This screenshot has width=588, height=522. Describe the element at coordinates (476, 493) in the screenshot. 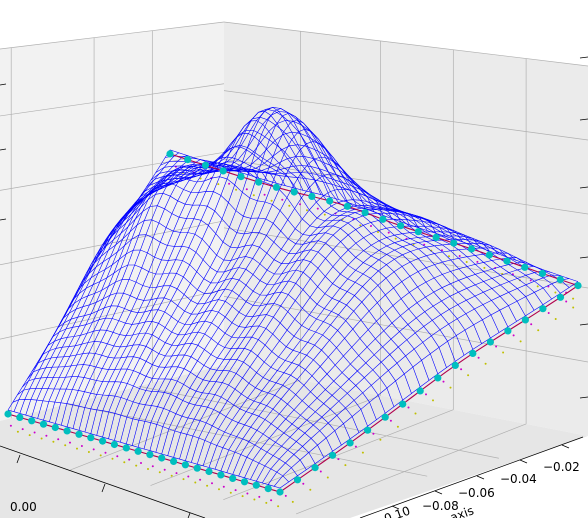

I see `y-tick-label: −0.06` at that location.